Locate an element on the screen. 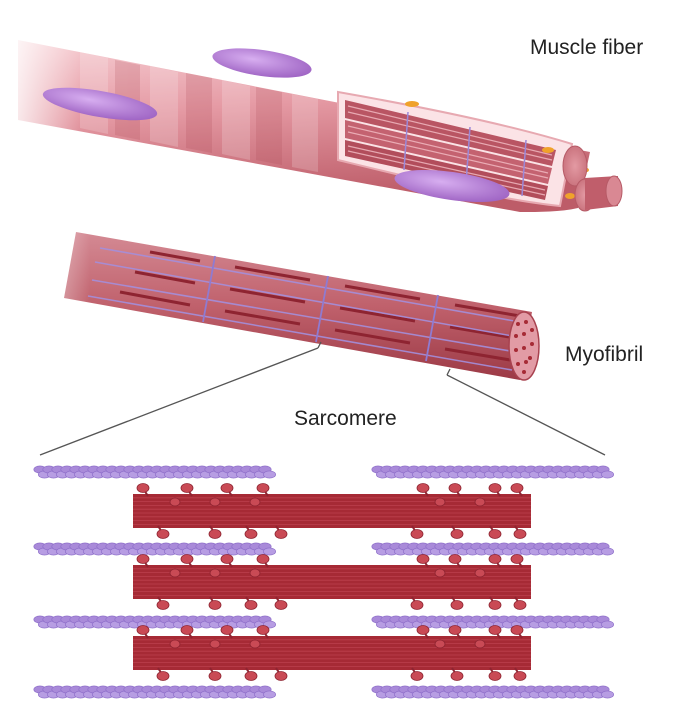  zoom-line-right is located at coordinates (526, 415).